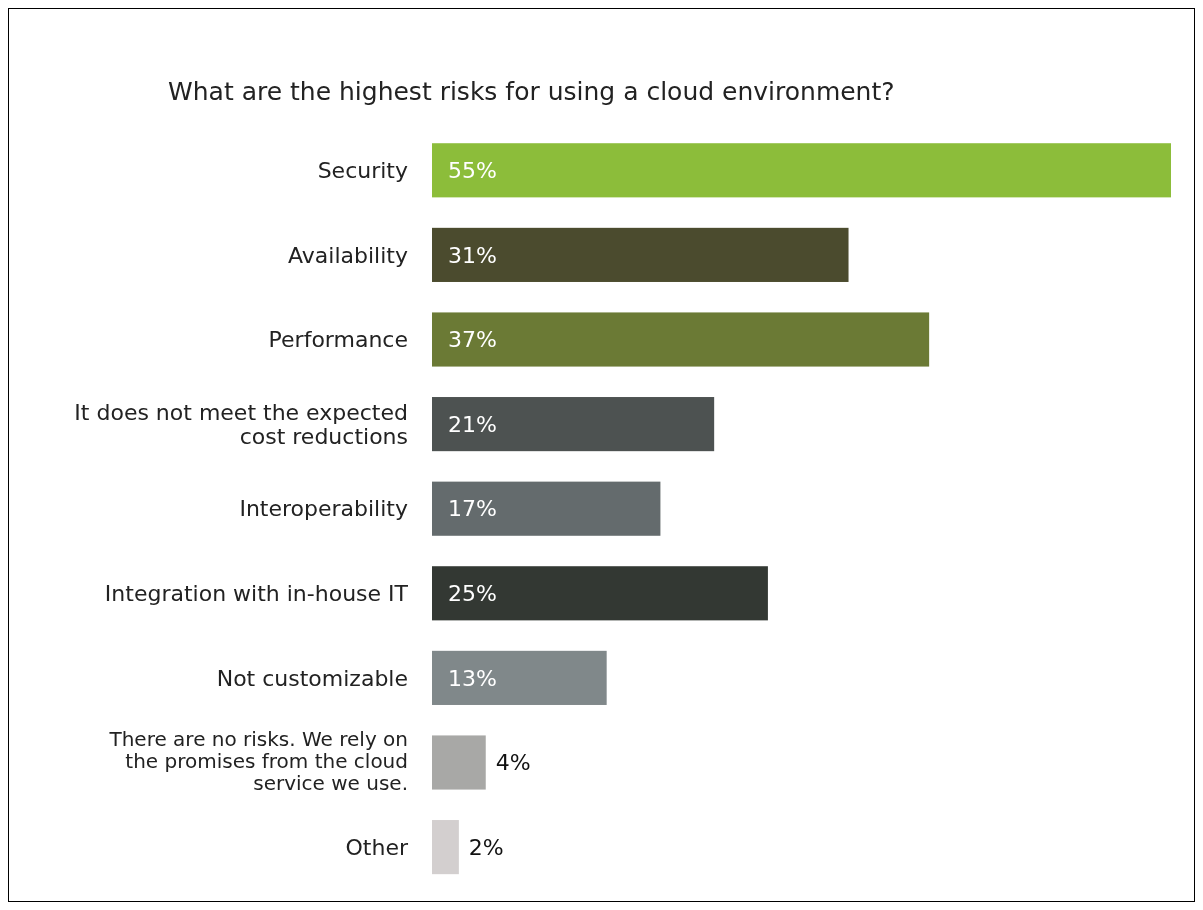 This screenshot has height=910, width=1203. What do you see at coordinates (323, 509) in the screenshot?
I see `y-tick-label: Interoperability` at bounding box center [323, 509].